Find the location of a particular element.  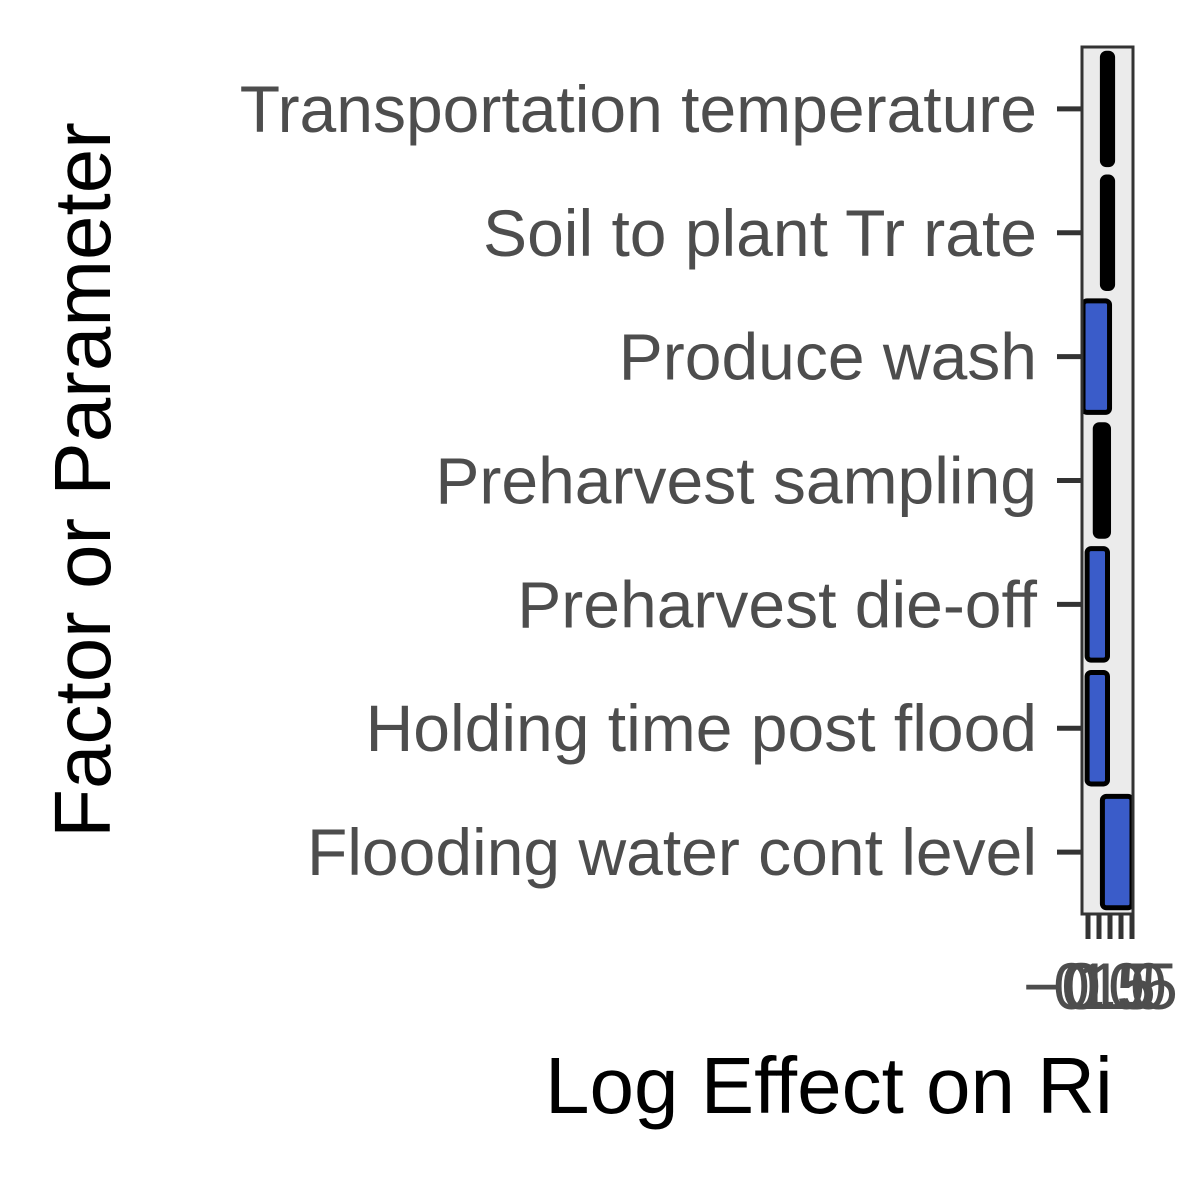

x-tick-label: 1.5 is located at coordinates (1132, 986).